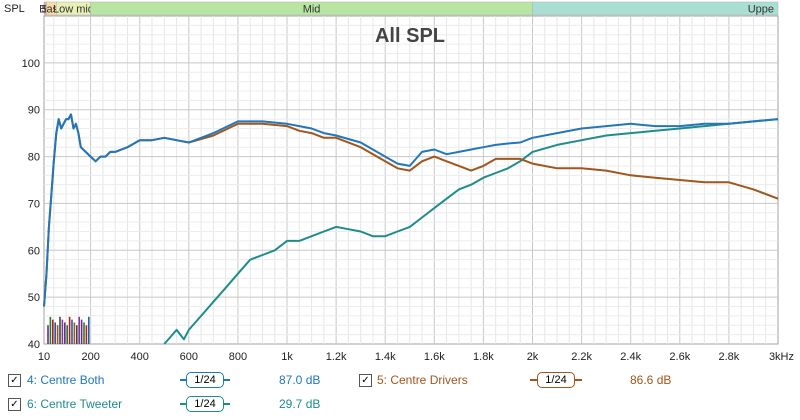  Describe the element at coordinates (75, 404) in the screenshot. I see `legend-label: 6: Centre Tweeter` at that location.